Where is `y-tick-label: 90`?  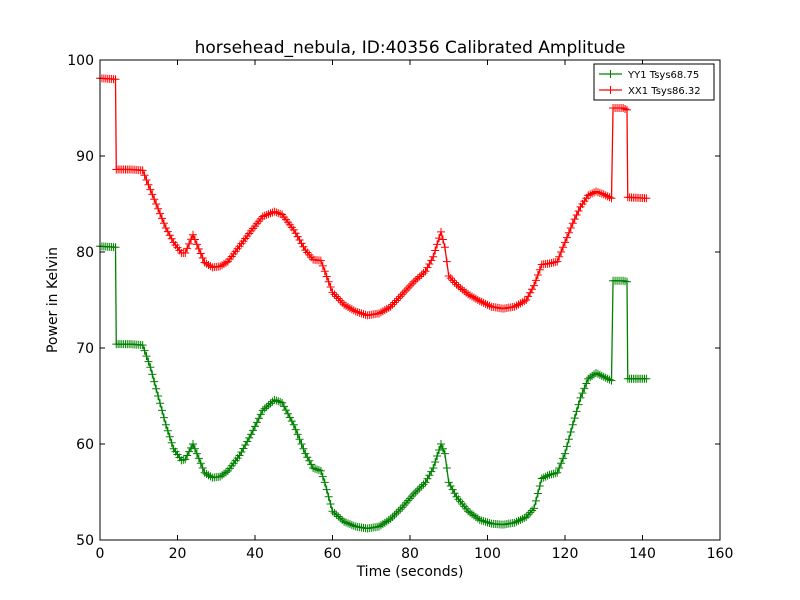 y-tick-label: 90 is located at coordinates (85, 157).